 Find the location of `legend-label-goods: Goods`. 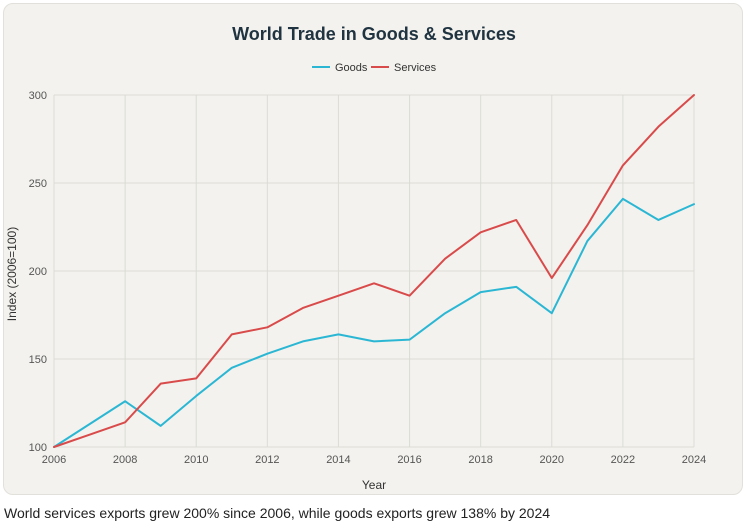

legend-label-goods: Goods is located at coordinates (351, 68).